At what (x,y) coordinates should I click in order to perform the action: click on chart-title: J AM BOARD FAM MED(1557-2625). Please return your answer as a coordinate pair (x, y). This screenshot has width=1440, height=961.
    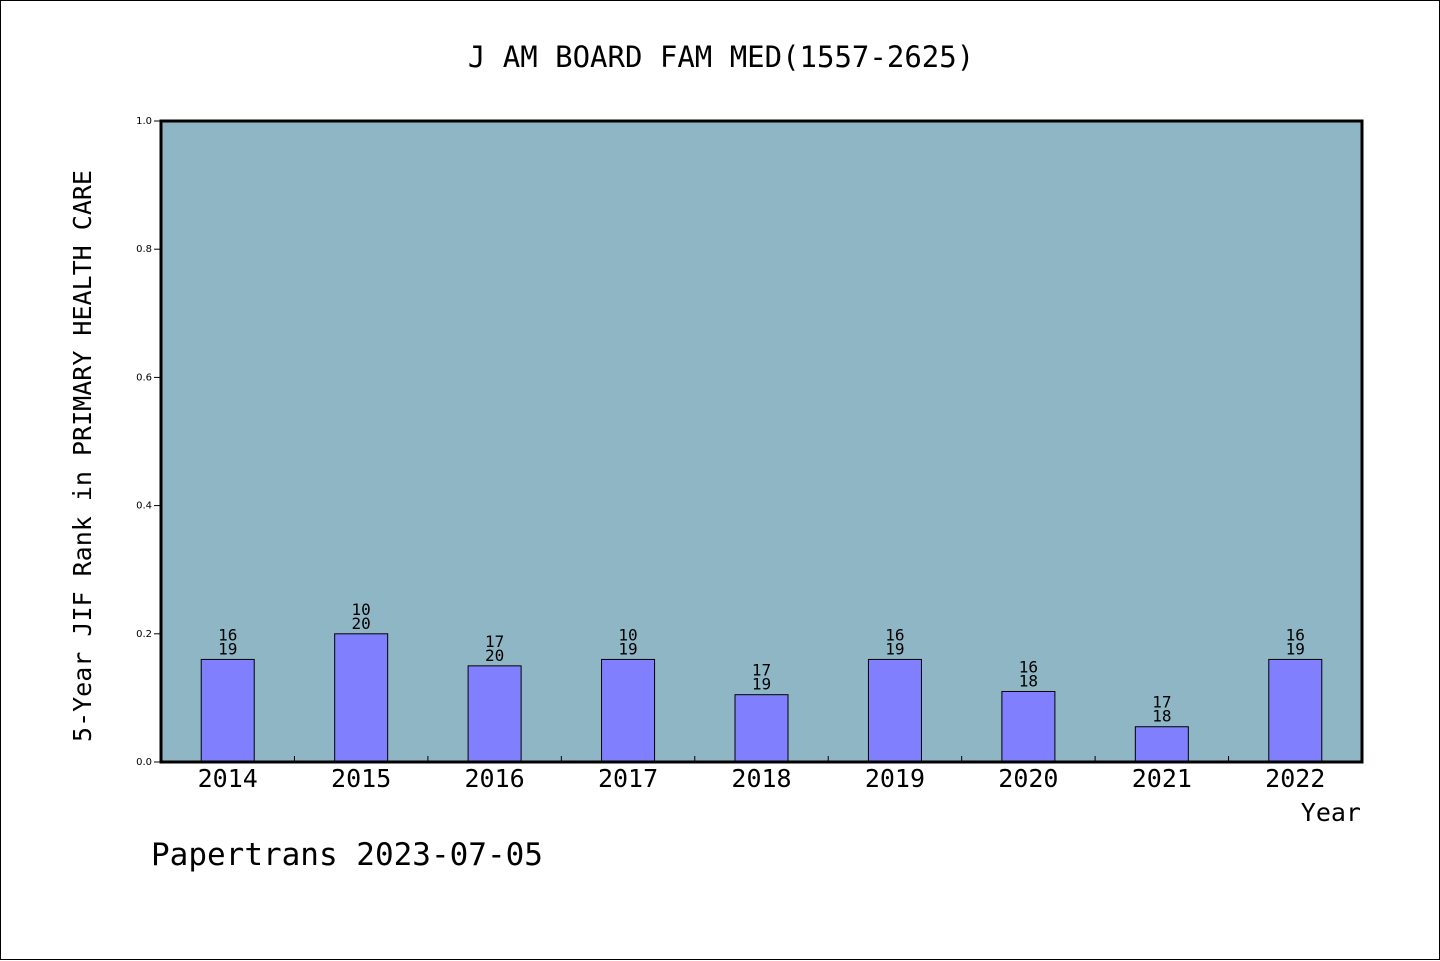
    Looking at the image, I should click on (721, 57).